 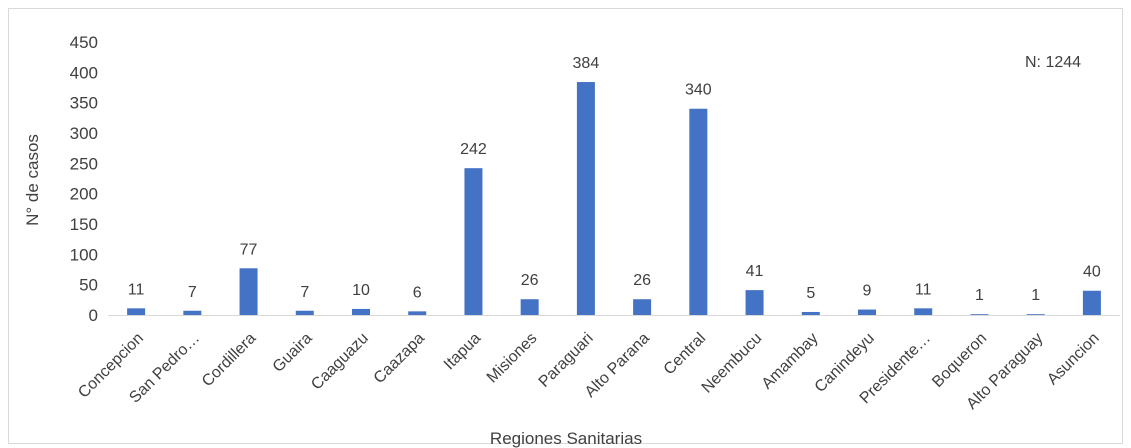 I want to click on y-tick-label: 300, so click(x=84, y=133).